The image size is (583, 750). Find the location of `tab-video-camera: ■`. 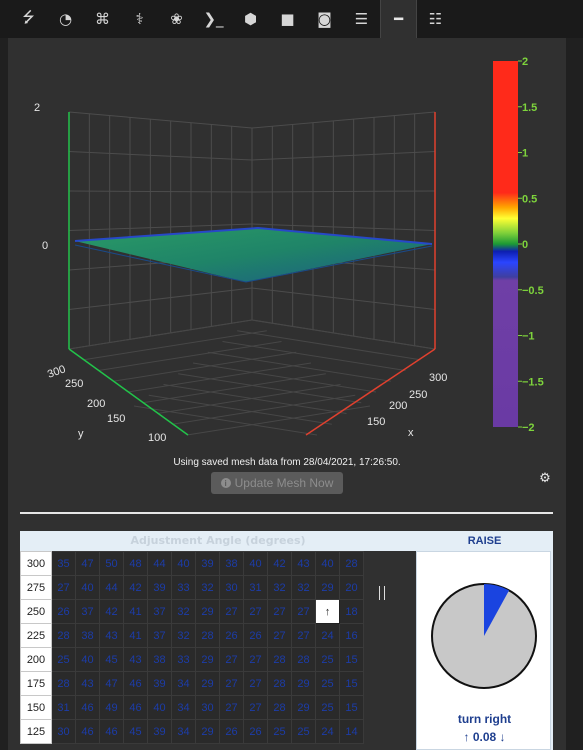

tab-video-camera: ■ is located at coordinates (287, 19).